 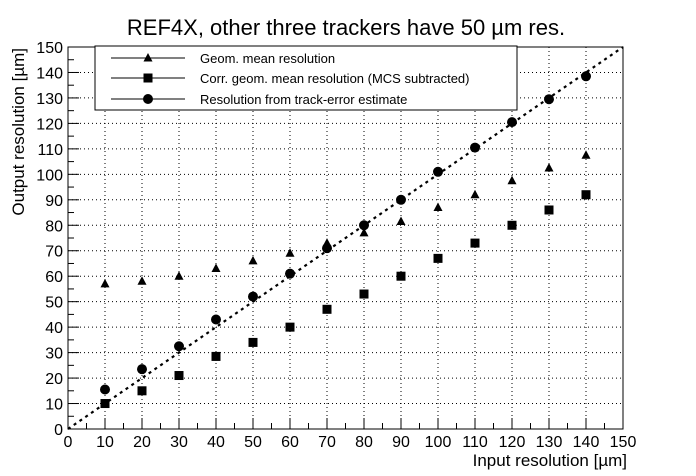 What do you see at coordinates (54, 379) in the screenshot?
I see `y-tick-label: 20` at bounding box center [54, 379].